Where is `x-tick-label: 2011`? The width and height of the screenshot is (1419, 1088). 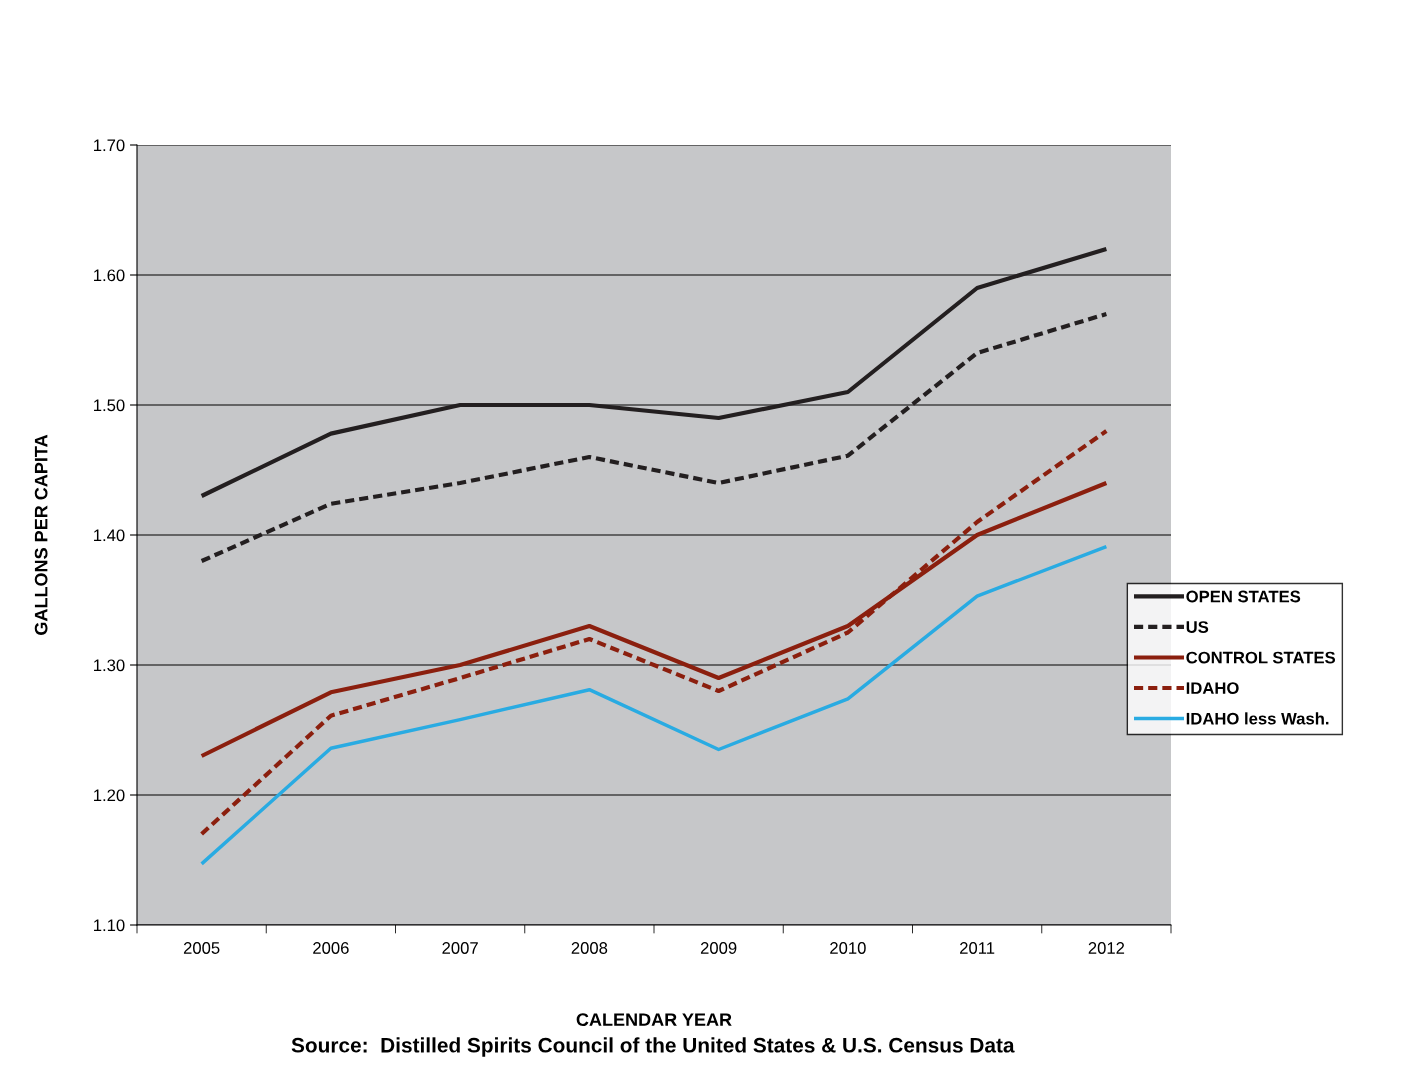
x-tick-label: 2011 is located at coordinates (977, 948).